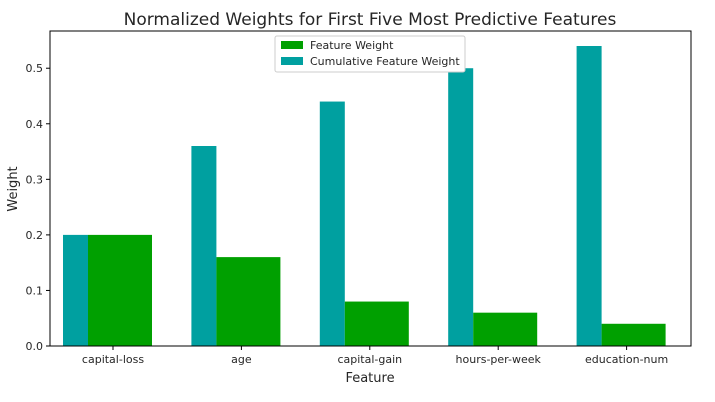 Image resolution: width=715 pixels, height=402 pixels. Describe the element at coordinates (376, 323) in the screenshot. I see `bar-feature-weight-capital-gain` at that location.